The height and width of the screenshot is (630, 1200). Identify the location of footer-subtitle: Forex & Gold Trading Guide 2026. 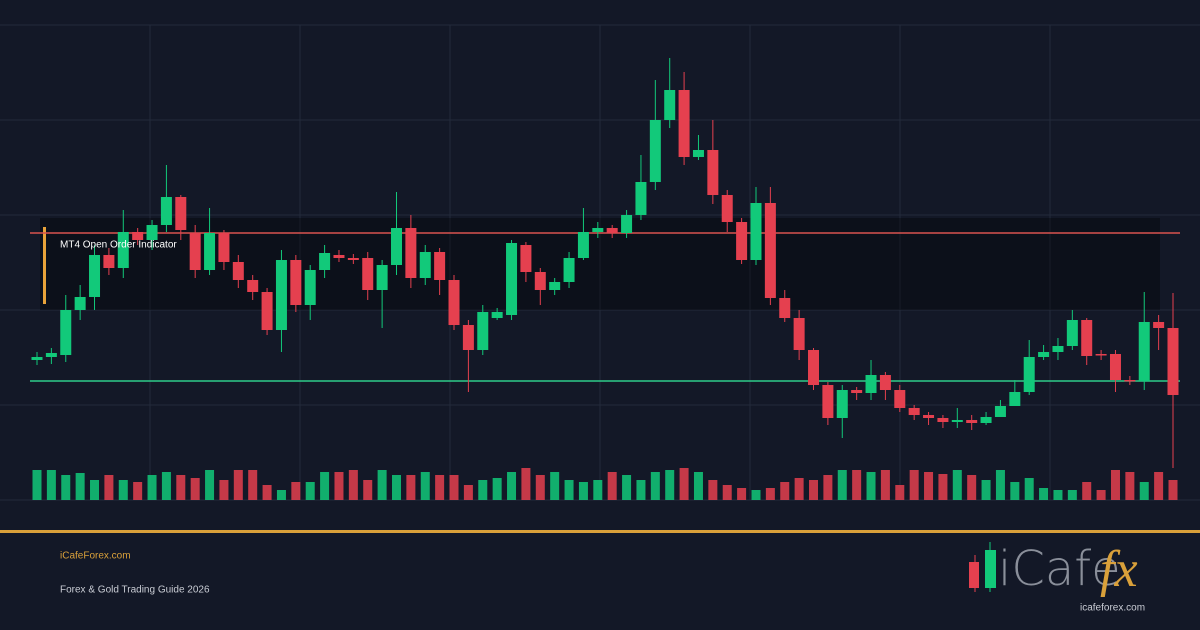
(135, 590).